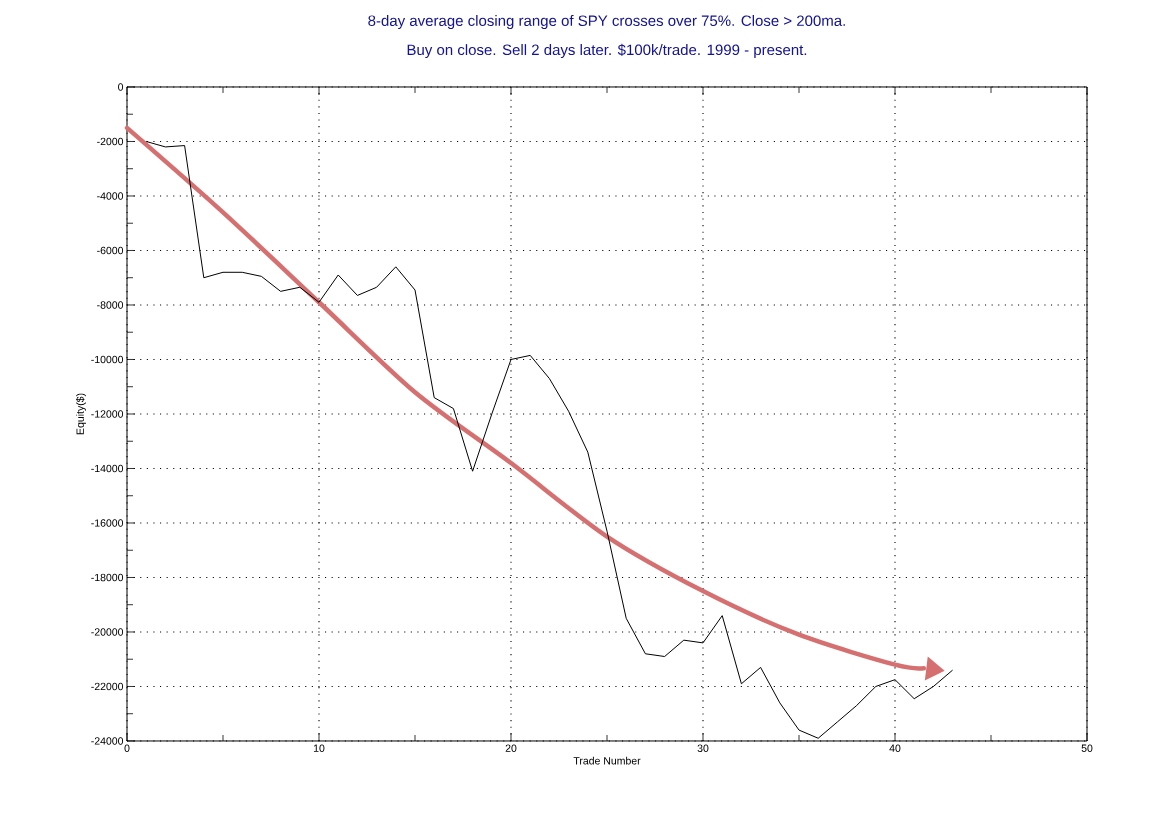  Describe the element at coordinates (511, 748) in the screenshot. I see `x-tick-label: 20` at that location.